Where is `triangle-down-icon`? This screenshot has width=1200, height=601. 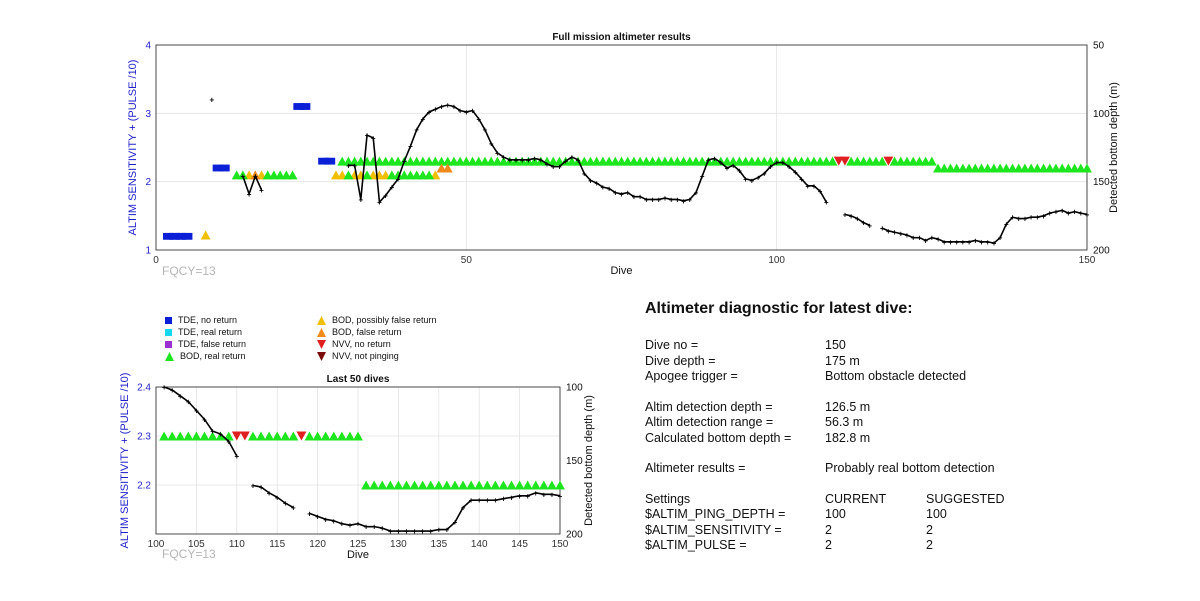 triangle-down-icon is located at coordinates (321, 344).